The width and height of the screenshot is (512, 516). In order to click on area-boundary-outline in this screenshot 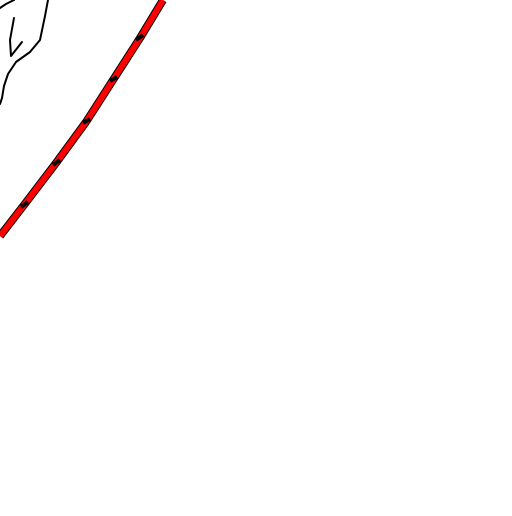, I will do `click(7, 4)`.